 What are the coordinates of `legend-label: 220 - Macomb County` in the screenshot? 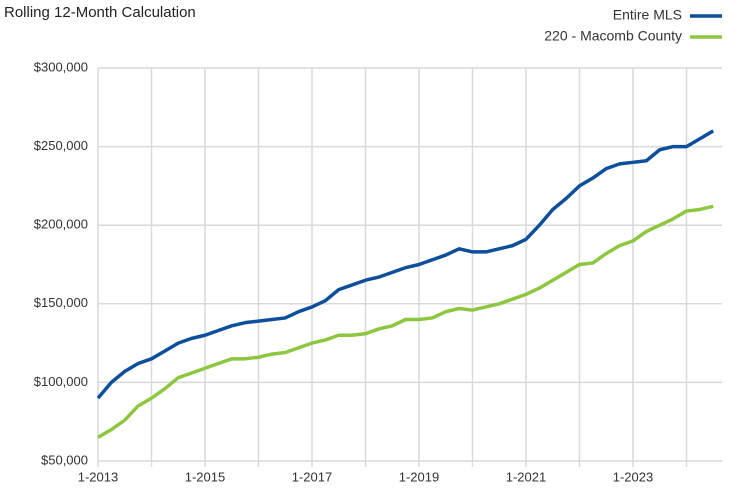 It's located at (613, 36).